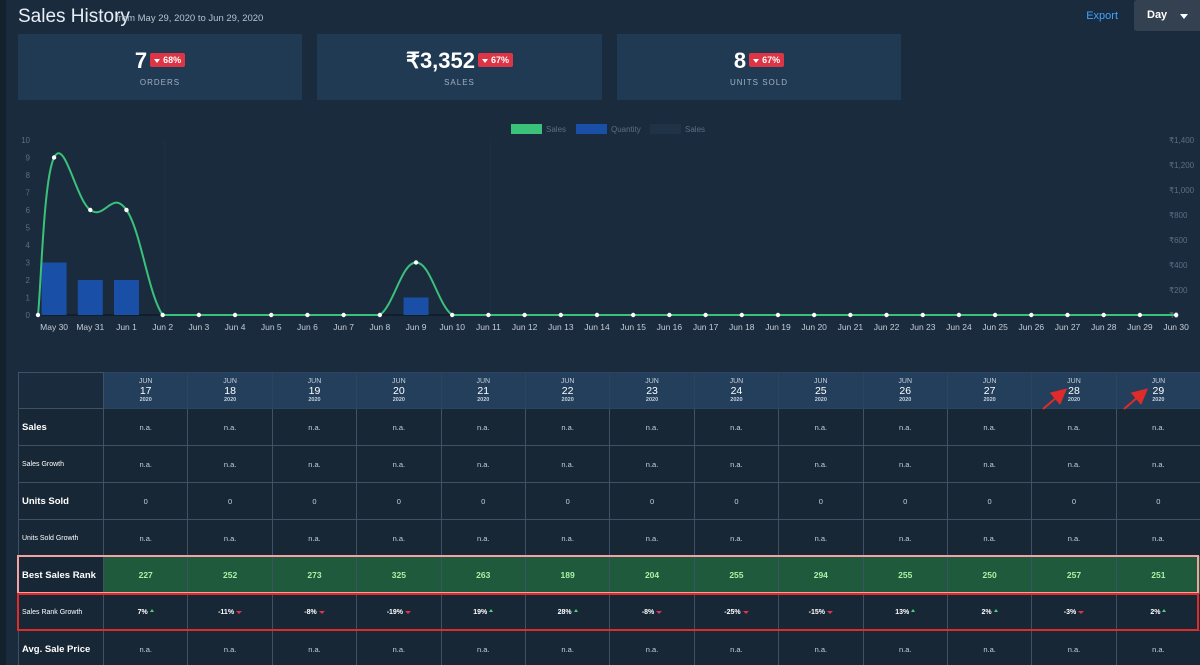 The image size is (1200, 665). What do you see at coordinates (28, 263) in the screenshot?
I see `y-left-tick-label: 3` at bounding box center [28, 263].